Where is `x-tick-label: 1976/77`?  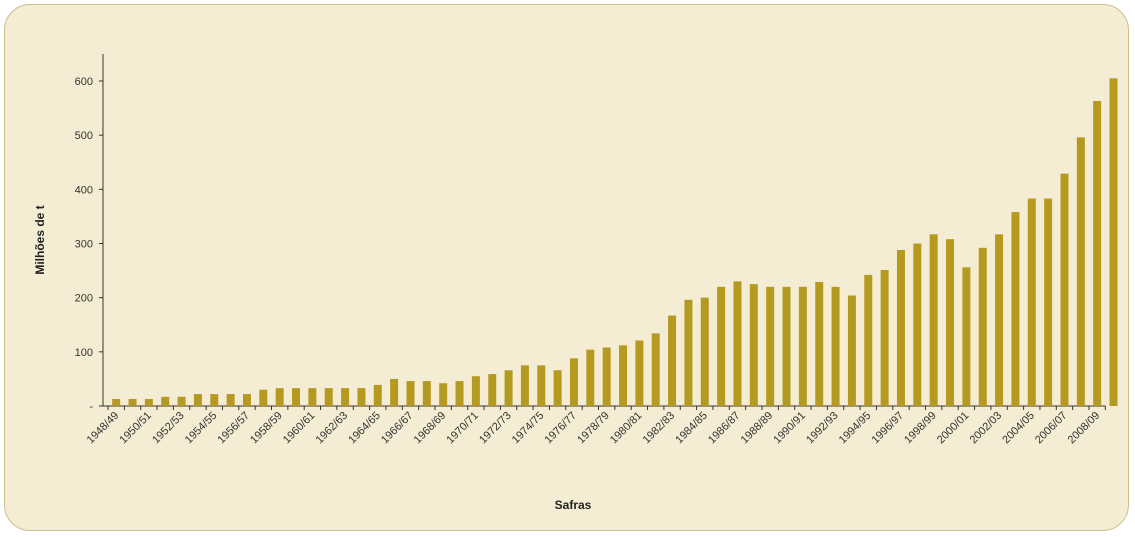
x-tick-label: 1976/77 is located at coordinates (560, 428).